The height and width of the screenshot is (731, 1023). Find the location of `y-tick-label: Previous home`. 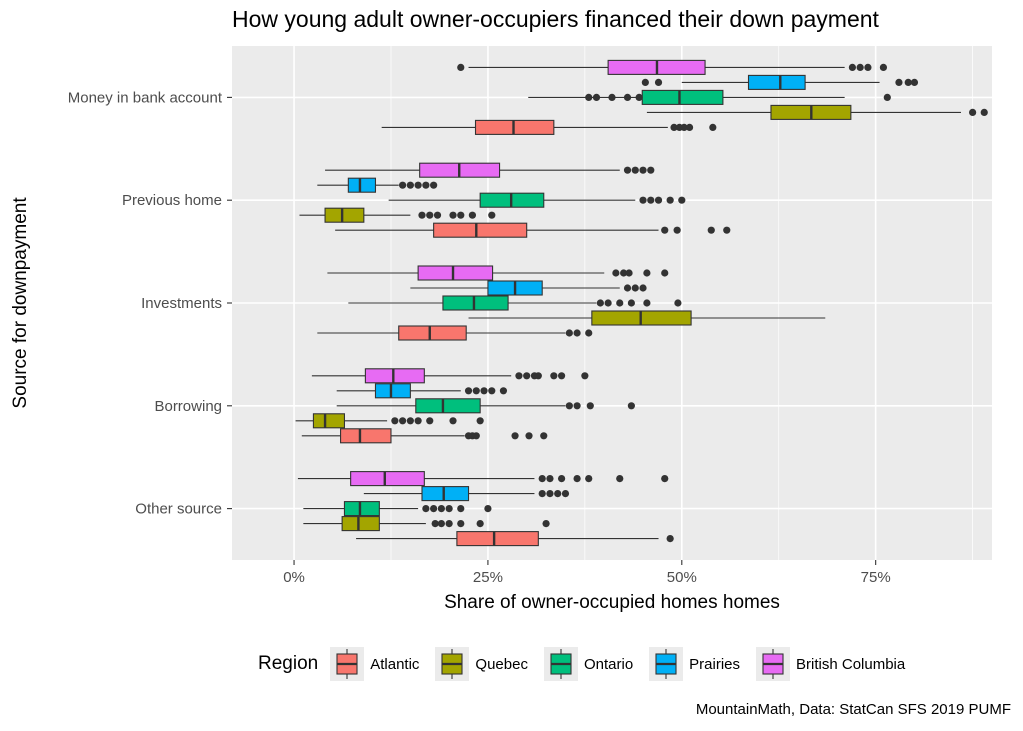

y-tick-label: Previous home is located at coordinates (172, 200).